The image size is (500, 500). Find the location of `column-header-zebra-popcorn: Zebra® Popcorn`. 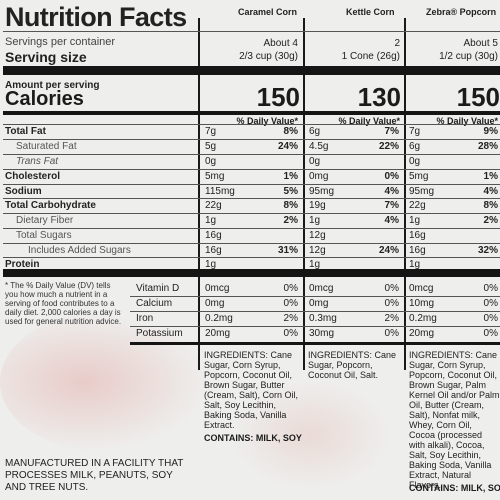

column-header-zebra-popcorn: Zebra® Popcorn is located at coordinates (461, 12).